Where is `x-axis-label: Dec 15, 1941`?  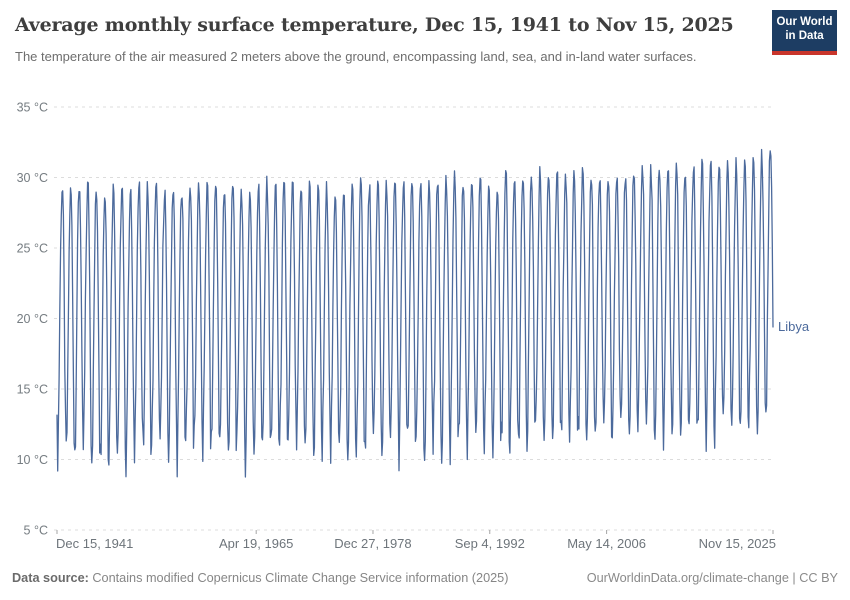
x-axis-label: Dec 15, 1941 is located at coordinates (94, 543).